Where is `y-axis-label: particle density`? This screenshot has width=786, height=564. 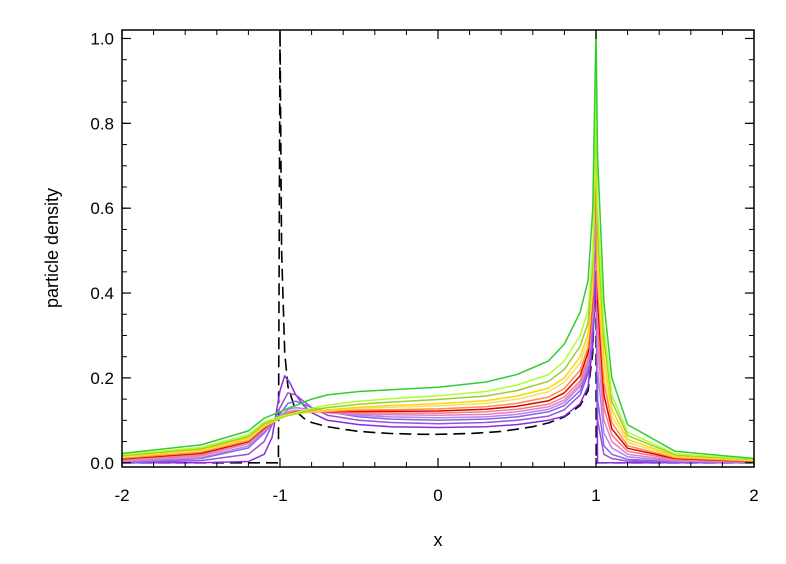 y-axis-label: particle density is located at coordinates (52, 248).